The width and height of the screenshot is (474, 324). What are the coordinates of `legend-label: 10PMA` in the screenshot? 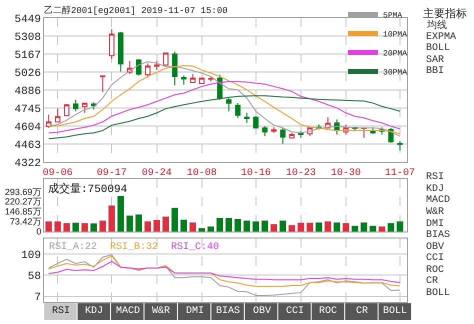 It's located at (395, 35).